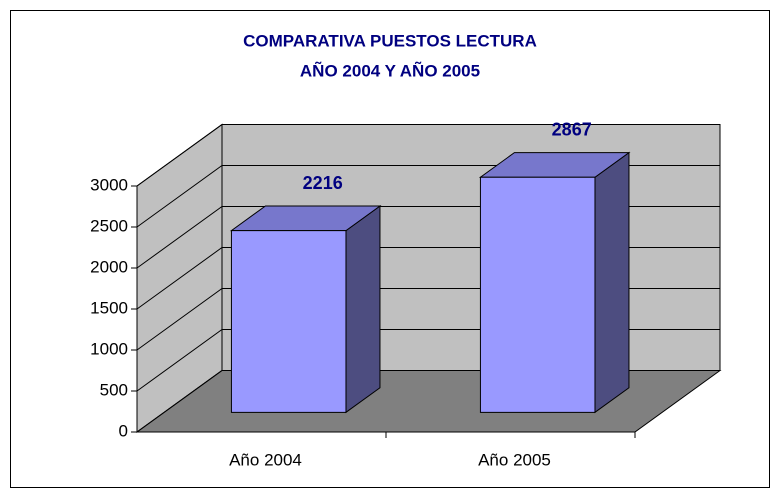  I want to click on grid-line, so click(428, 155).